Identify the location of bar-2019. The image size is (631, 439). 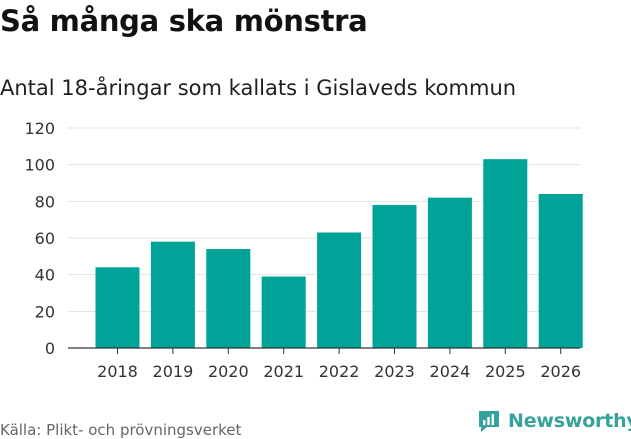
(172, 294).